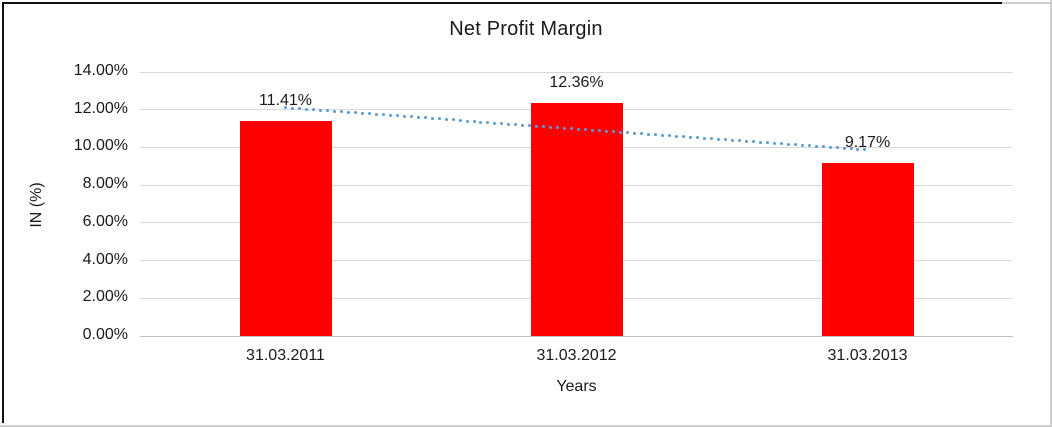  Describe the element at coordinates (105, 184) in the screenshot. I see `y-tick-label: 8.00%` at that location.